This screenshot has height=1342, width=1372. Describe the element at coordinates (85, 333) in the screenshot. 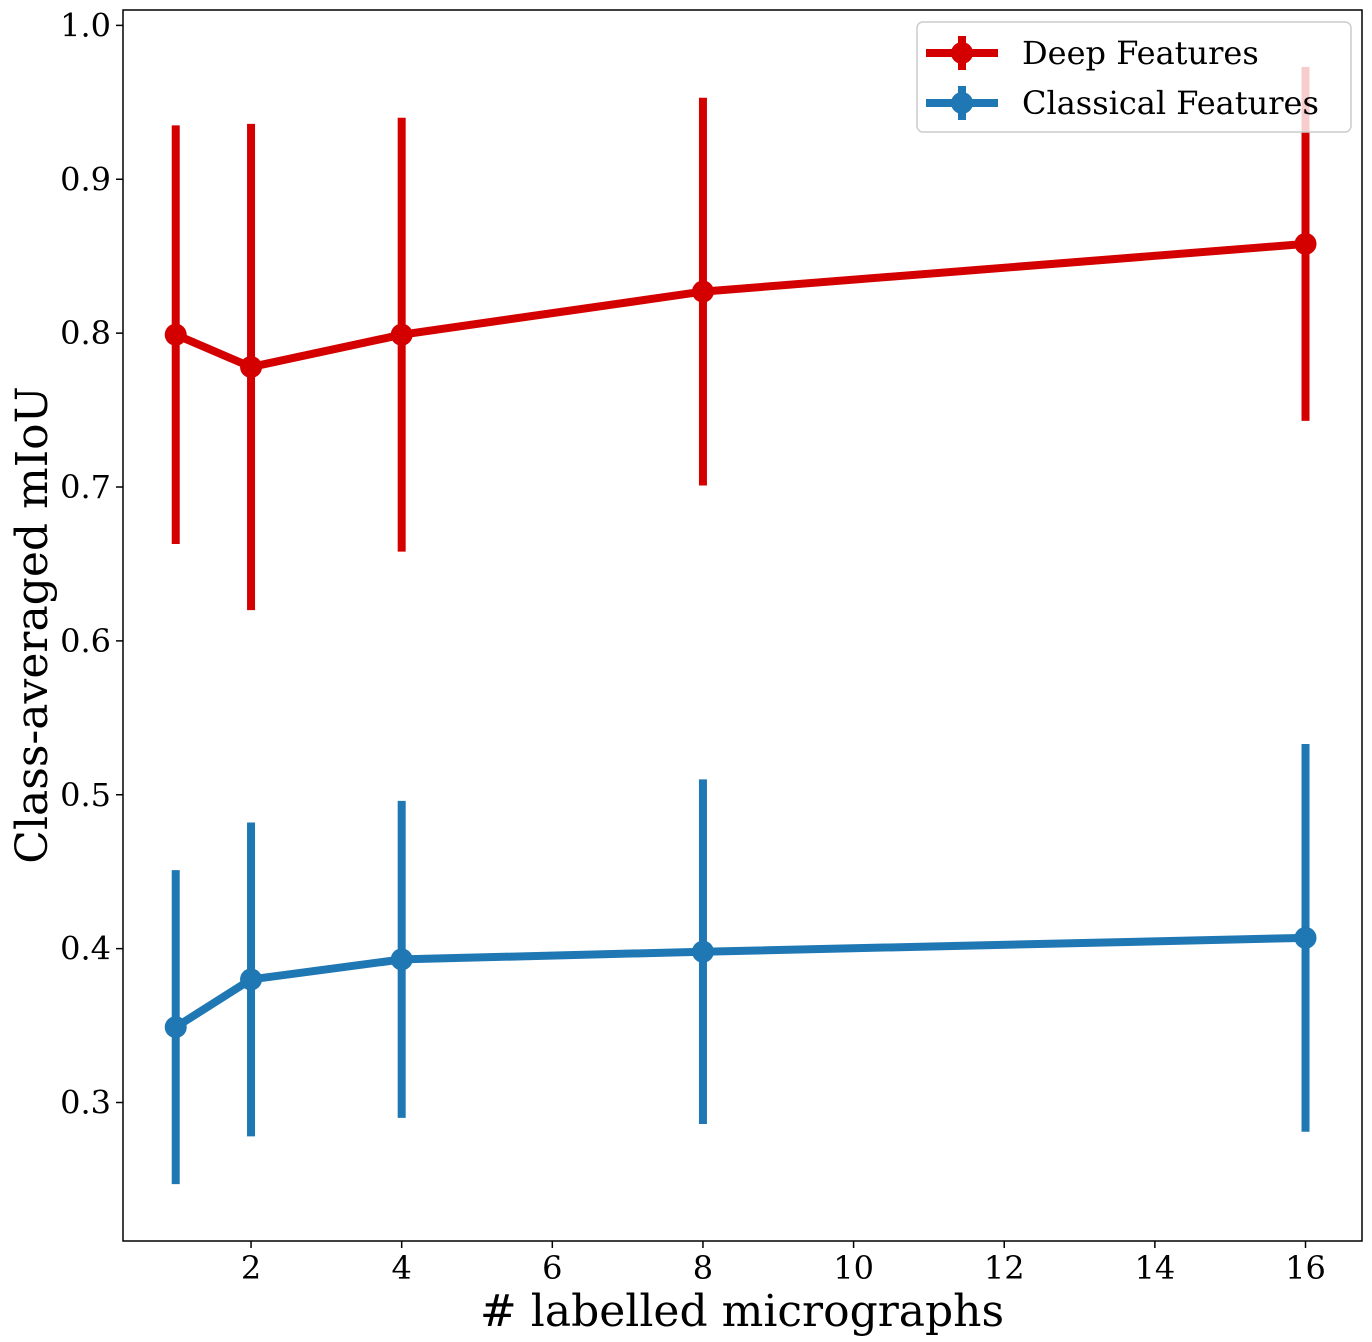

I see `y-tick-label: 0.8` at that location.